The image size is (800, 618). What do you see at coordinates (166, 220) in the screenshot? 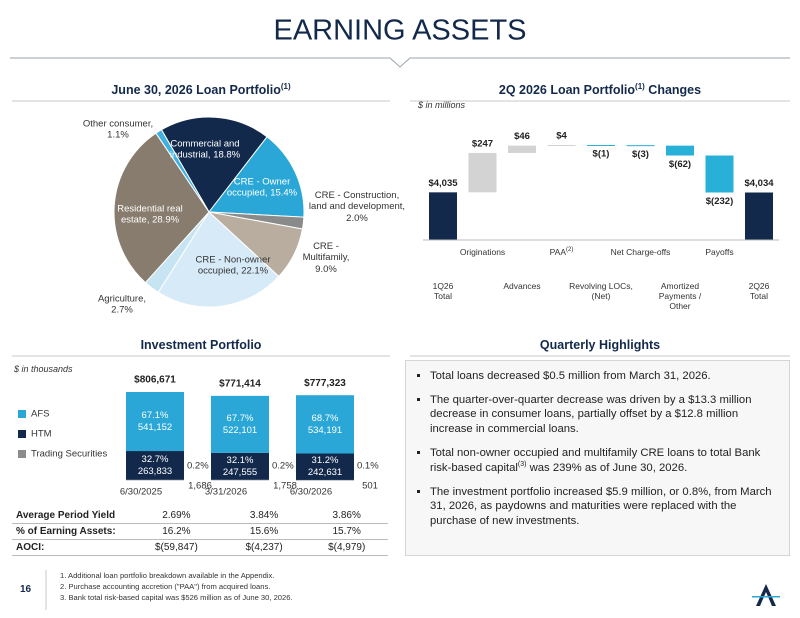
I see `slice-value: 28.9%` at bounding box center [166, 220].